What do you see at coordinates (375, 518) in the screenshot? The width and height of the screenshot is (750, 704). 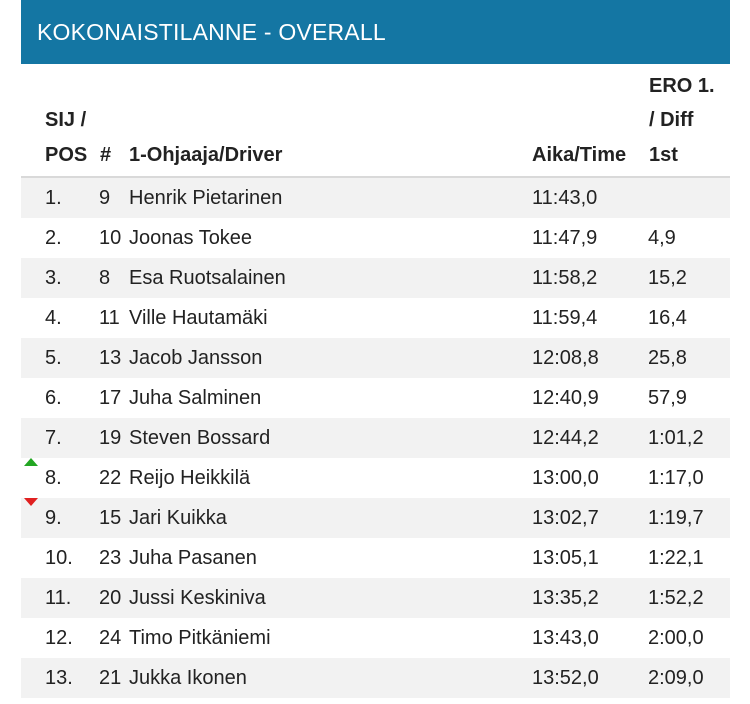 I see `table-row: 9. 15 Jari Kuikka 13:02,7 1:19,7` at bounding box center [375, 518].